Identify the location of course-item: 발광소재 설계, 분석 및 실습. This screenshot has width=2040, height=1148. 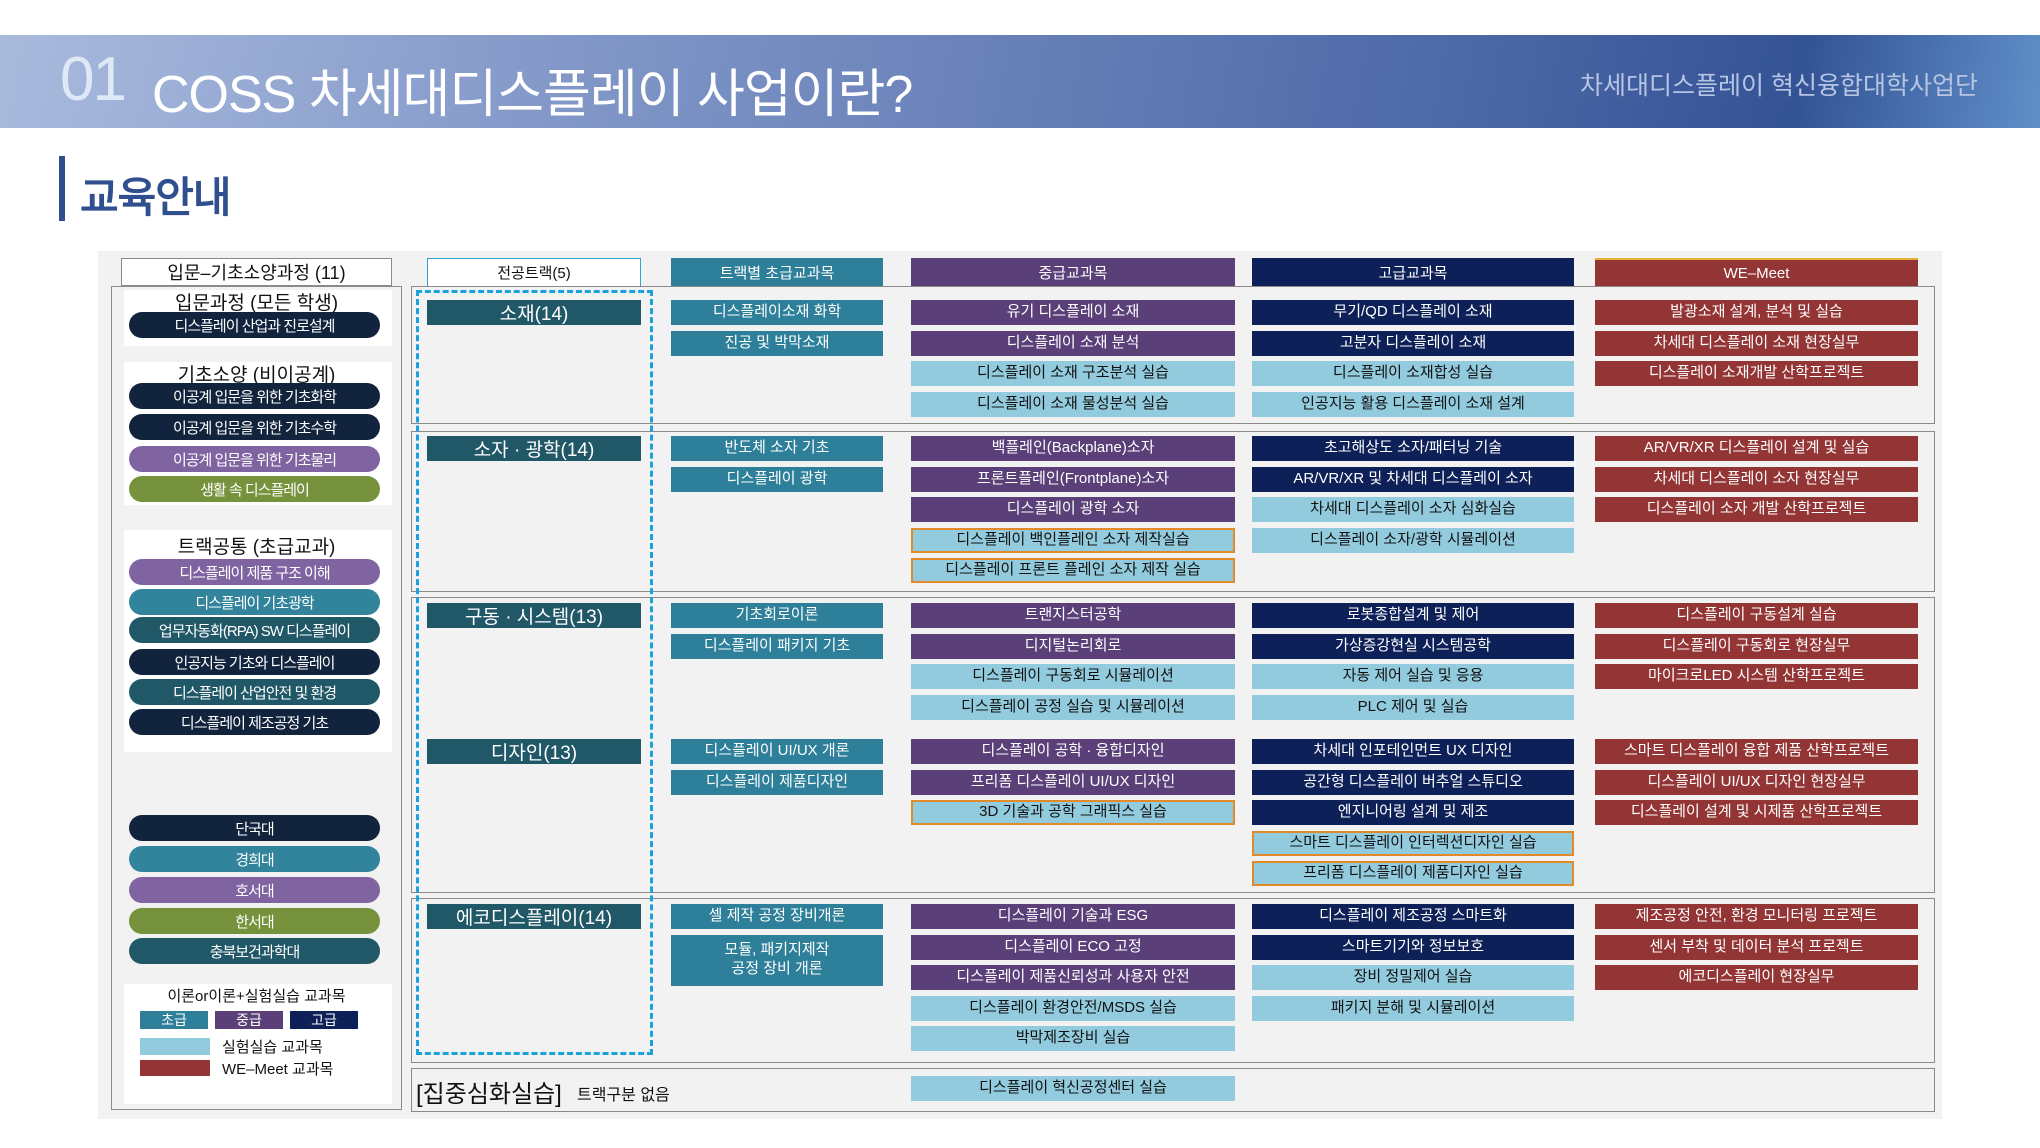
(1756, 312).